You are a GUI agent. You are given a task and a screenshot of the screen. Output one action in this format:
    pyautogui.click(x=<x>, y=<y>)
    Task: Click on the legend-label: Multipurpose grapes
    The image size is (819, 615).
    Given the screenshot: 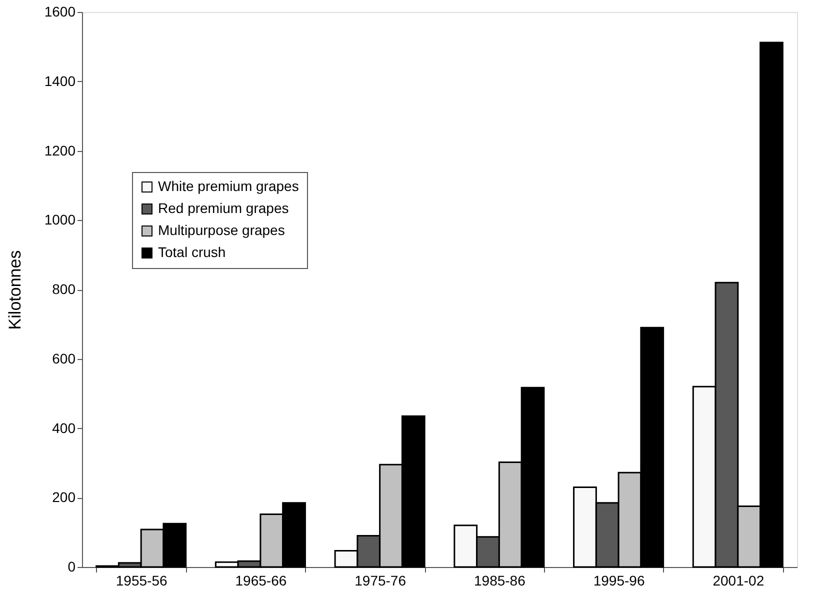 What is the action you would take?
    pyautogui.click(x=221, y=230)
    